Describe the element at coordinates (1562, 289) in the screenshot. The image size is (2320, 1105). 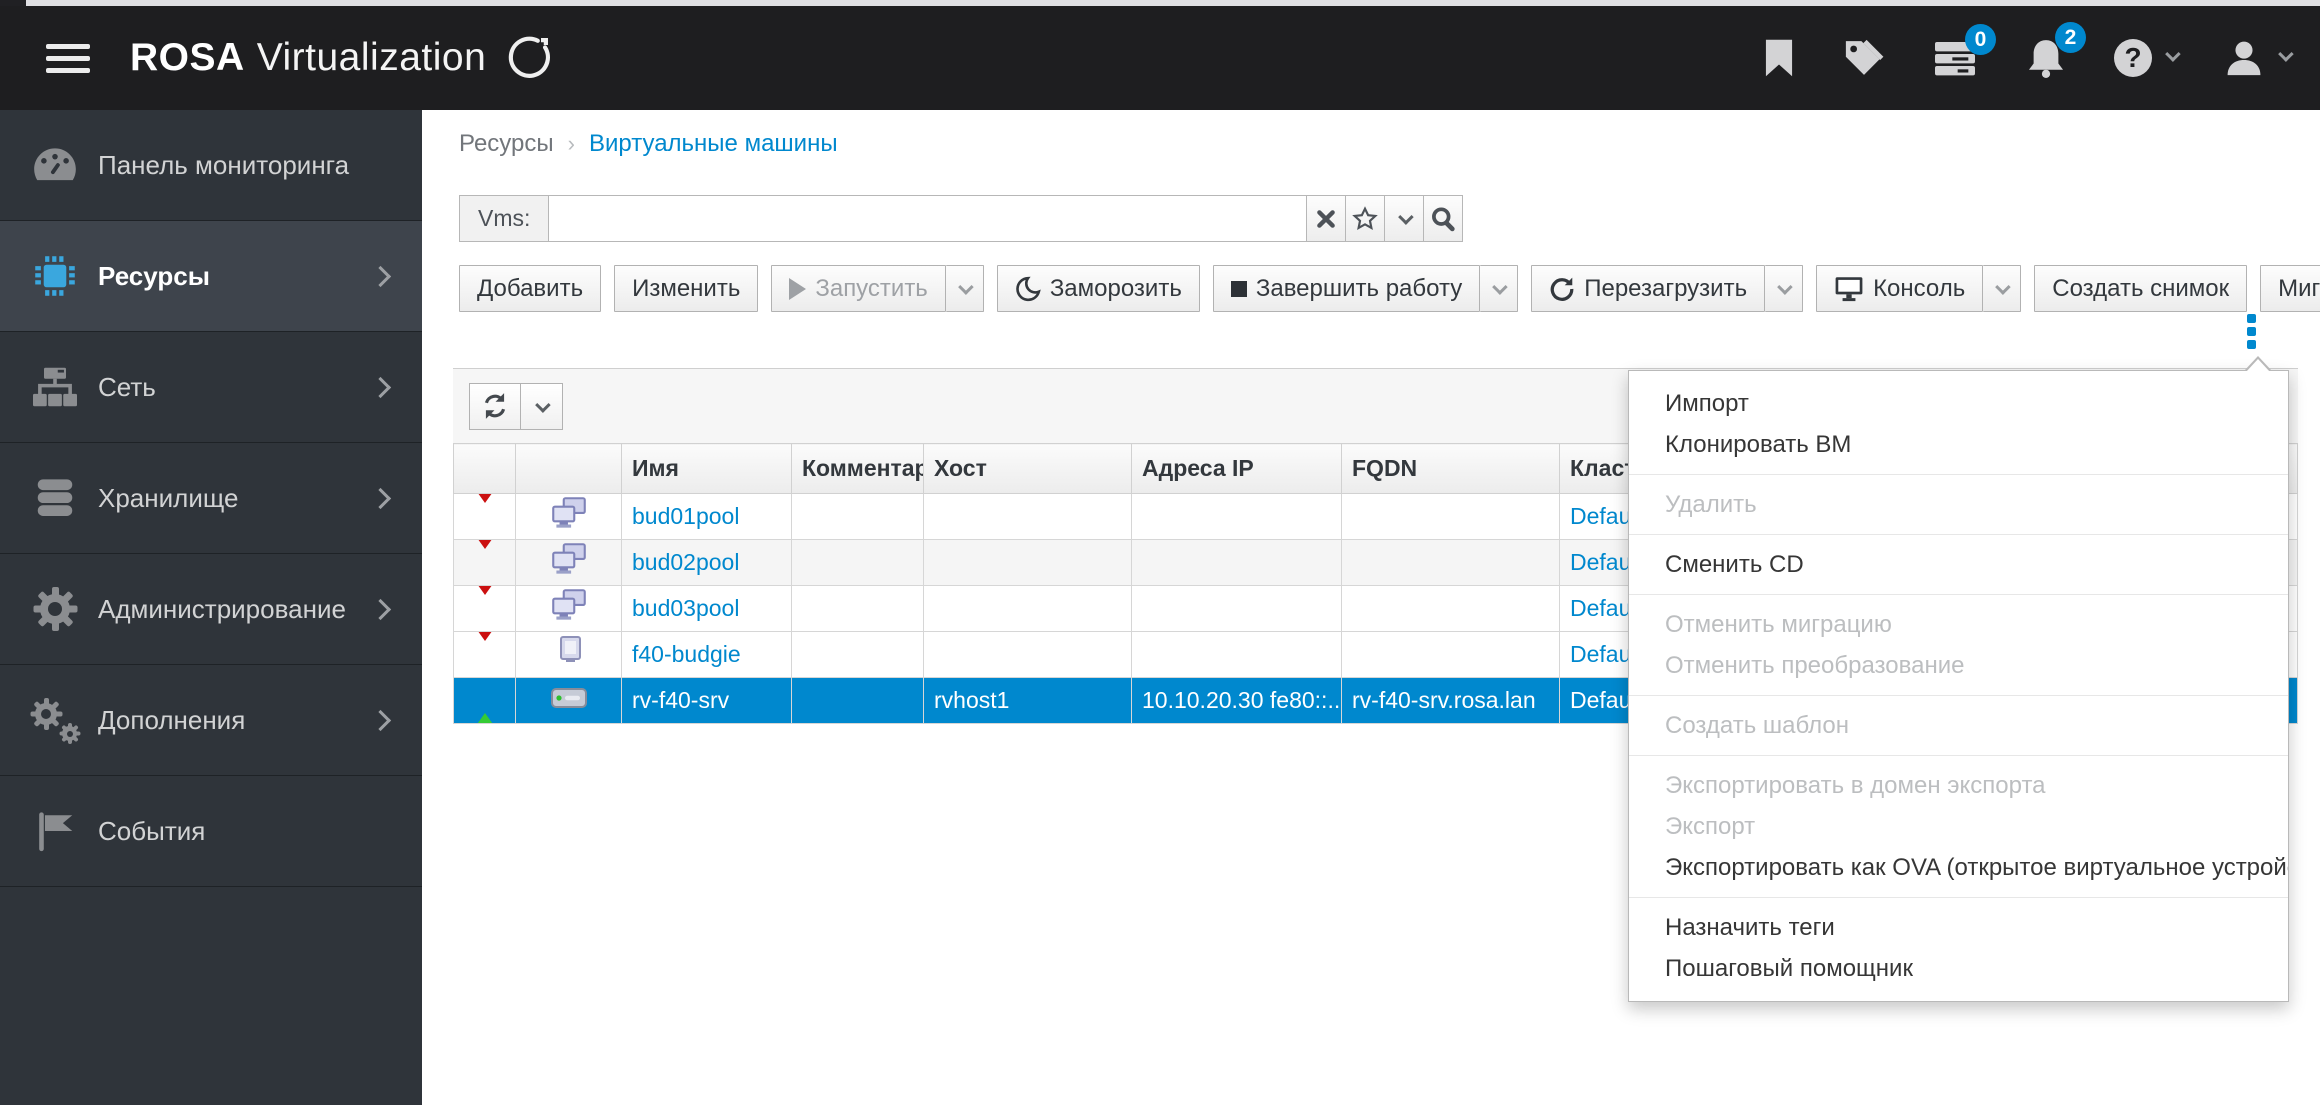
I see `restart-icon` at that location.